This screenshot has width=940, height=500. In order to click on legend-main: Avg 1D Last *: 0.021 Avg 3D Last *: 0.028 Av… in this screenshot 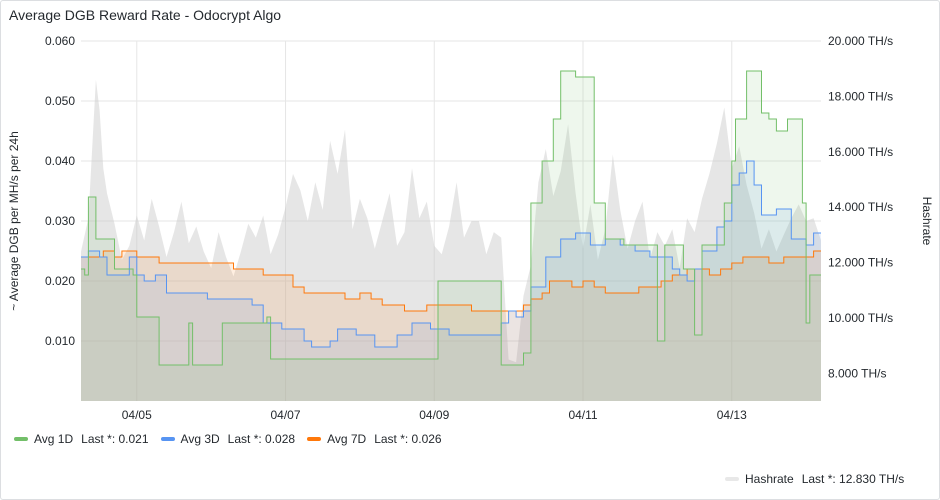, I will do `click(234, 439)`.